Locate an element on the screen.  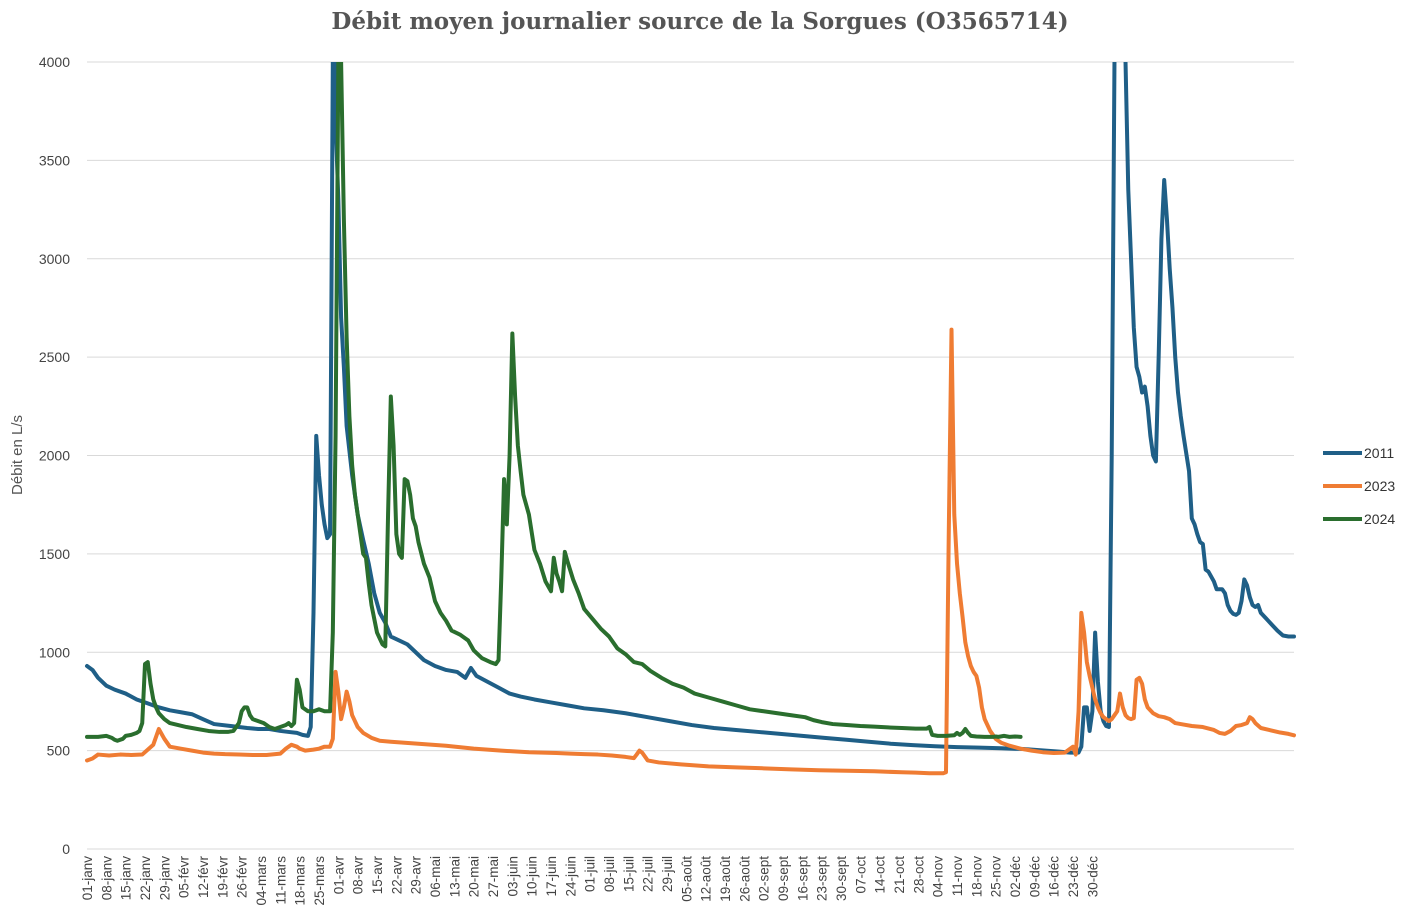
x-tick-label: 12-août is located at coordinates (706, 879).